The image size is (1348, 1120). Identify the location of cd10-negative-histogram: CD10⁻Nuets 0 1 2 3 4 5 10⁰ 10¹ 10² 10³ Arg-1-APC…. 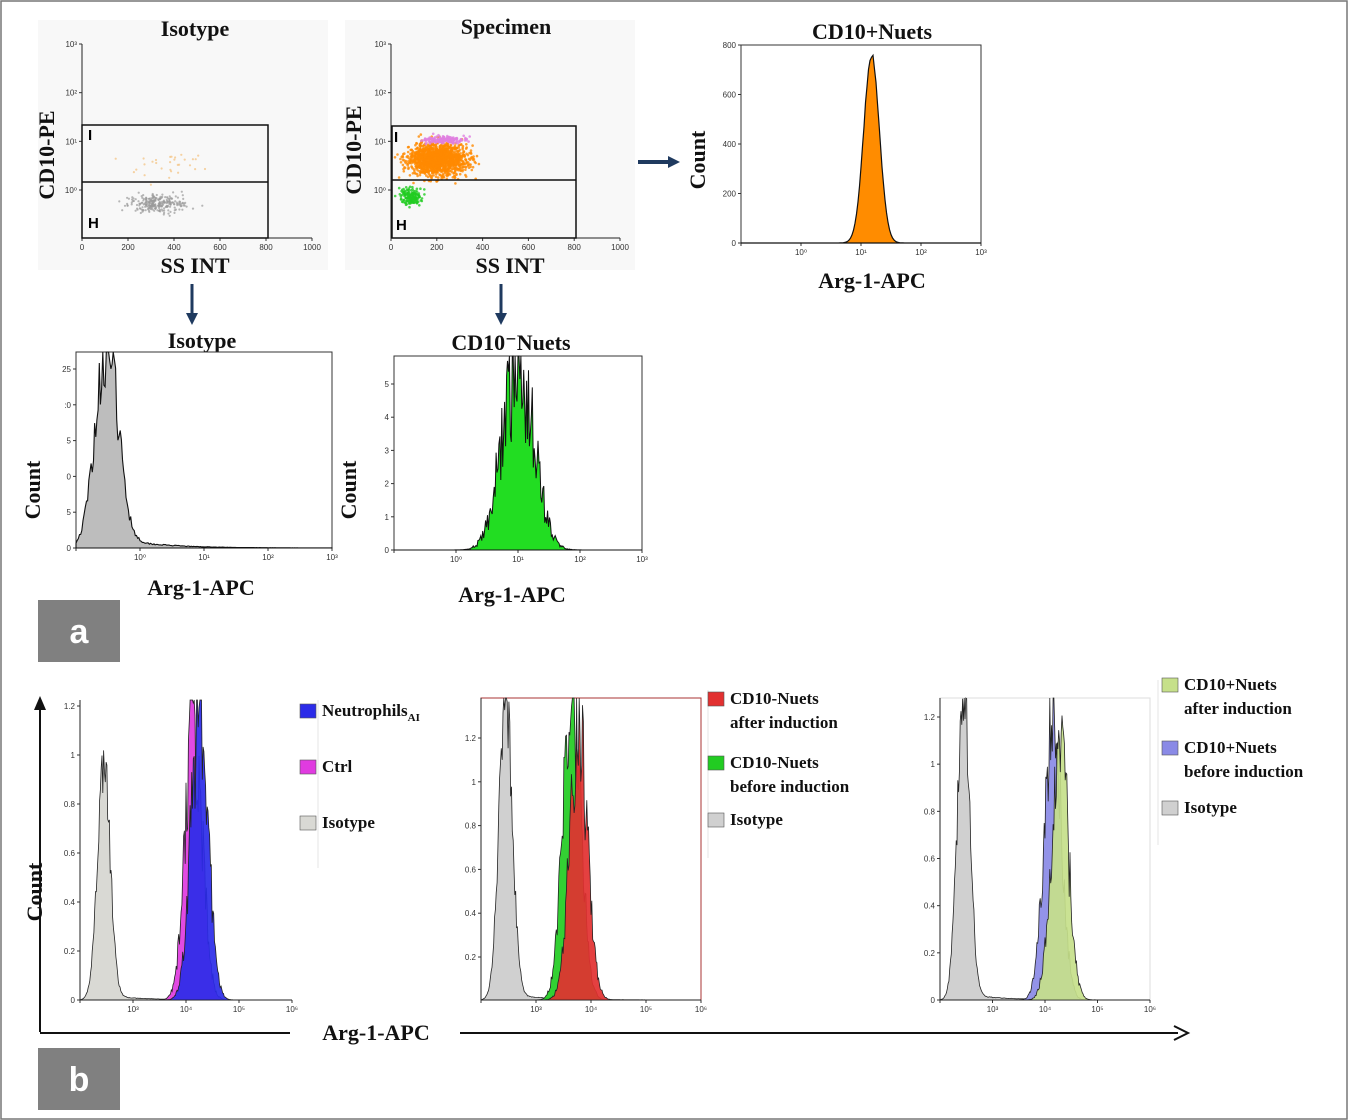
(492, 468).